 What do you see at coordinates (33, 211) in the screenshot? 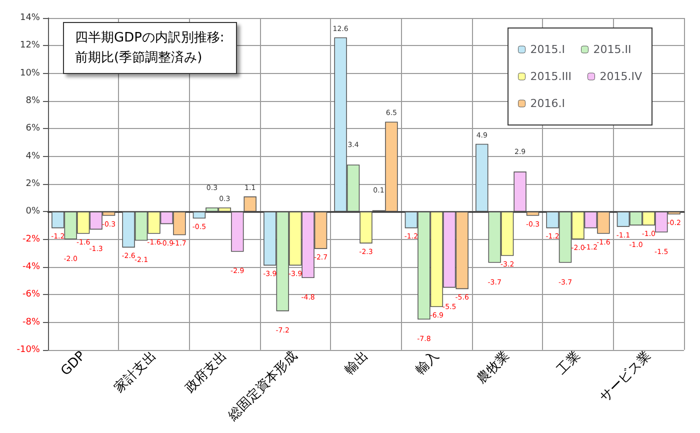
I see `y-tick-label: 0%` at bounding box center [33, 211].